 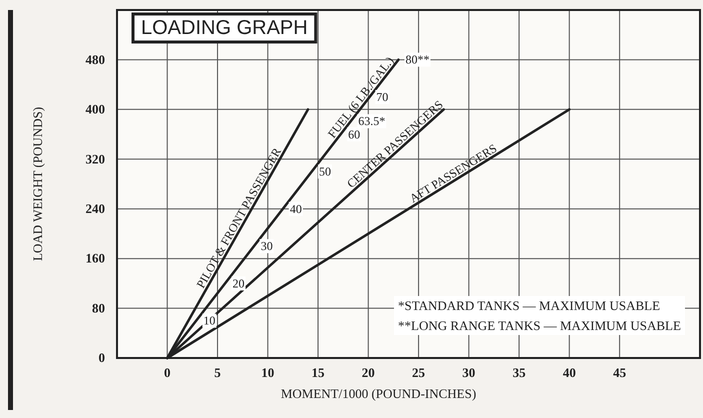 I want to click on y-tick-label: 0, so click(x=101, y=358).